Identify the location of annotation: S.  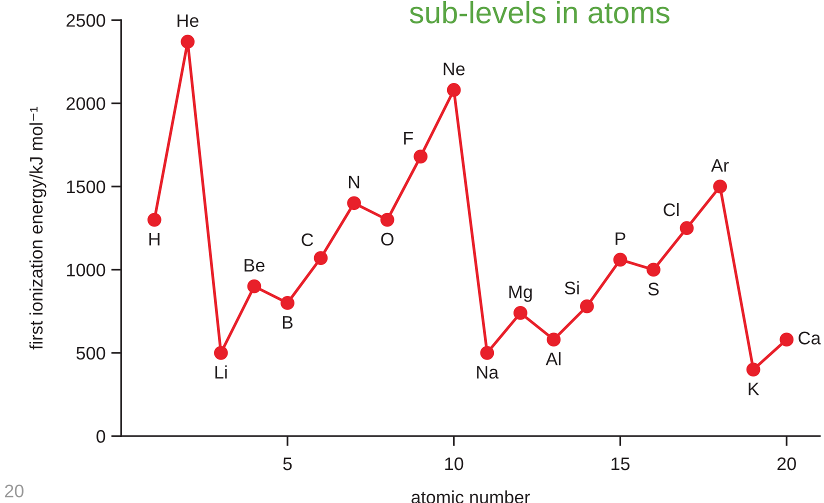
(653, 289).